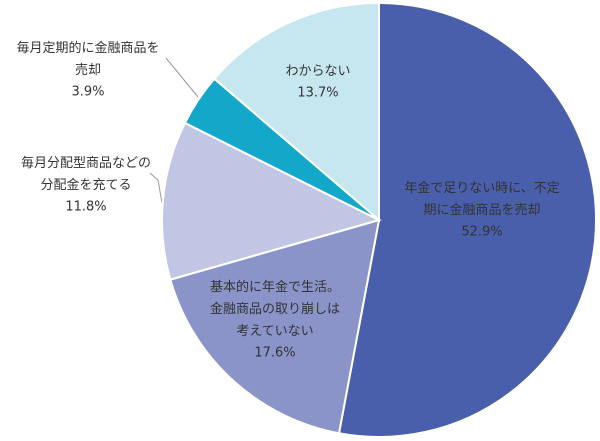 The image size is (600, 441). What do you see at coordinates (86, 174) in the screenshot?
I see `slice-label: 毎月分配型商品などの分配金を充てる` at bounding box center [86, 174].